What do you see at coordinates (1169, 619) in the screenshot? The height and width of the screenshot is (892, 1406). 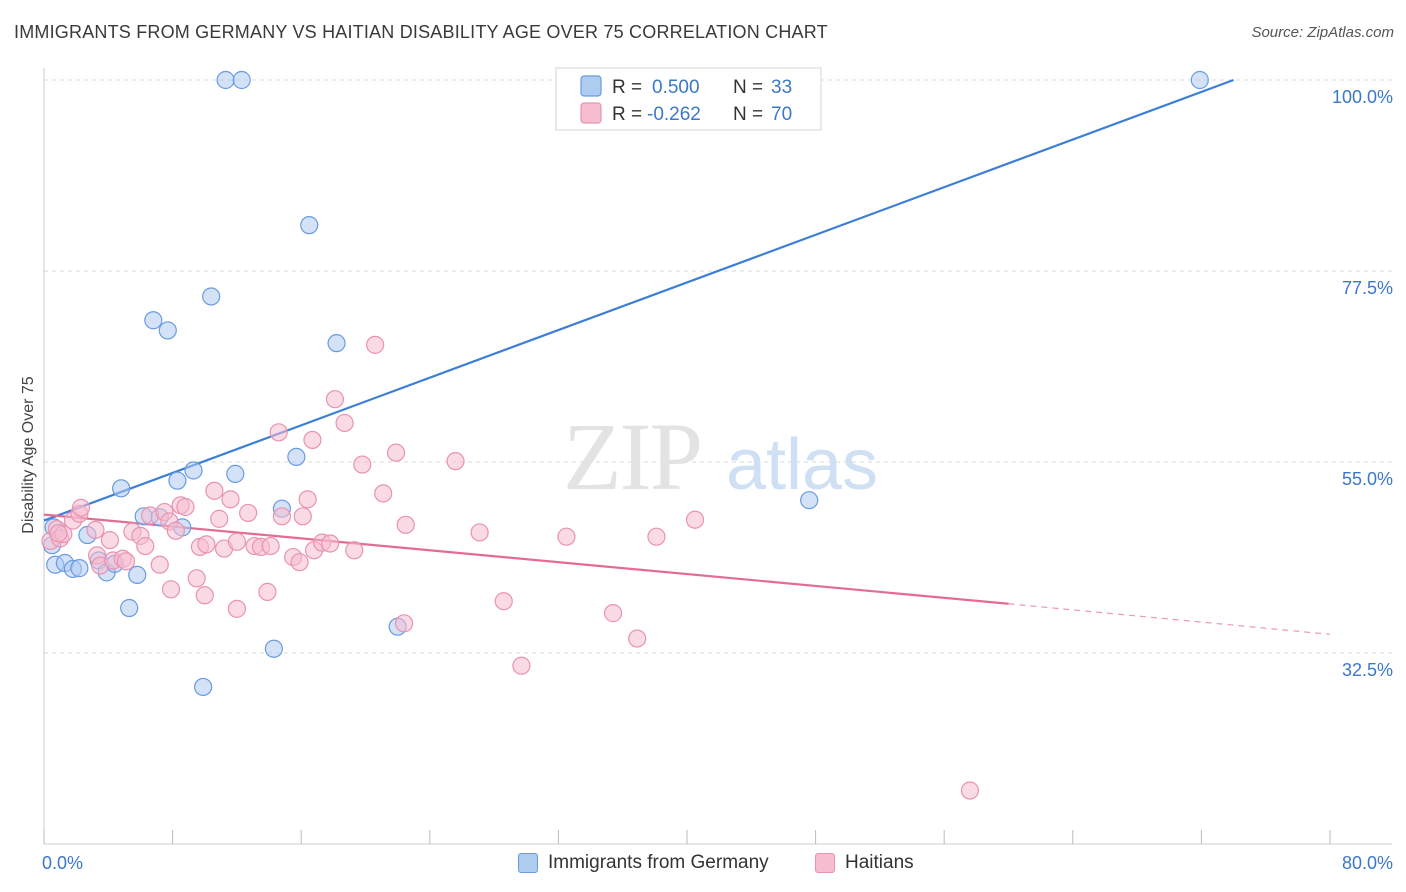 I see `trend-extension-haitians` at bounding box center [1169, 619].